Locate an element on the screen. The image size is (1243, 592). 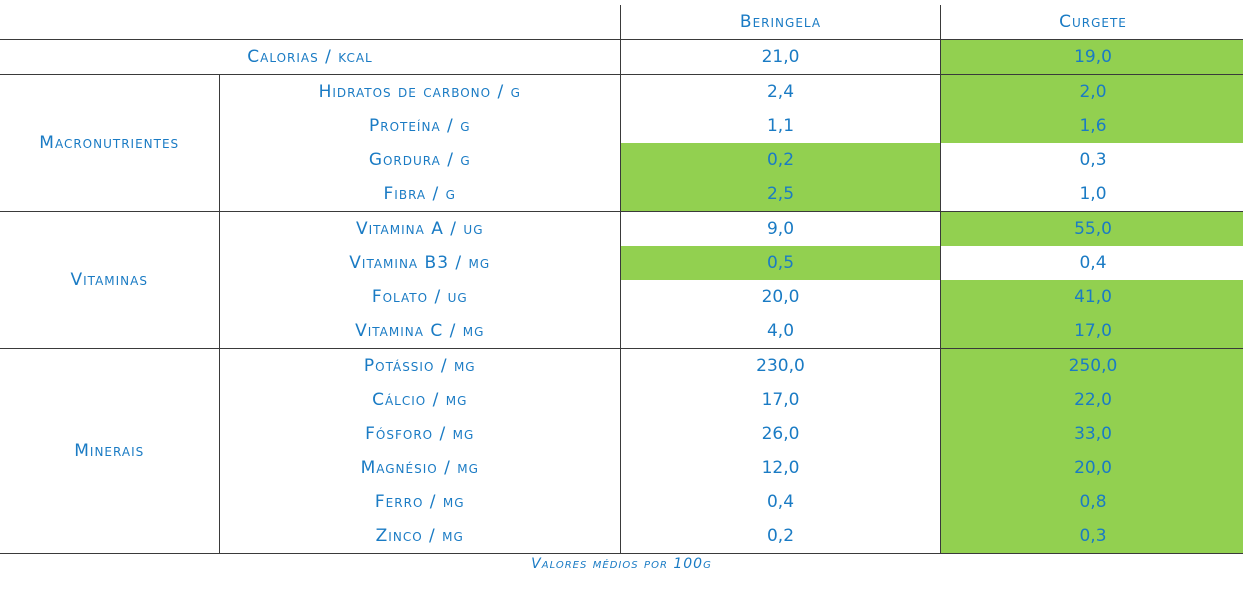
table-row: Zinco / mg 0,2 0,3 is located at coordinates (621, 536).